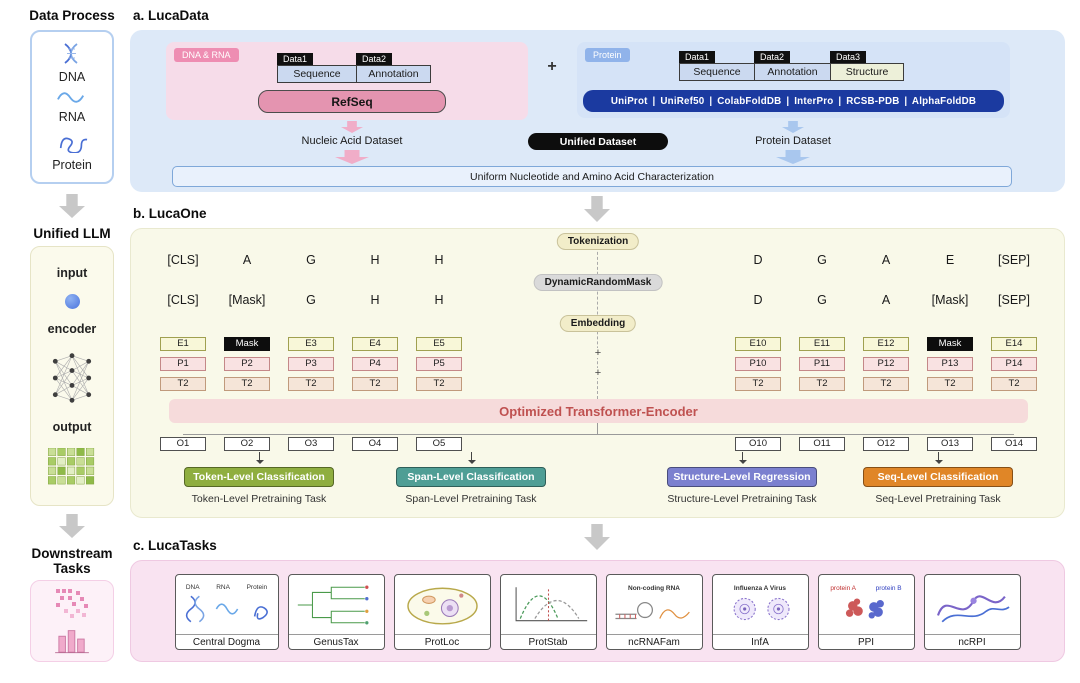 This screenshot has width=1080, height=683. I want to click on infa-thumbnail: Influenza A Virus, so click(760, 604).